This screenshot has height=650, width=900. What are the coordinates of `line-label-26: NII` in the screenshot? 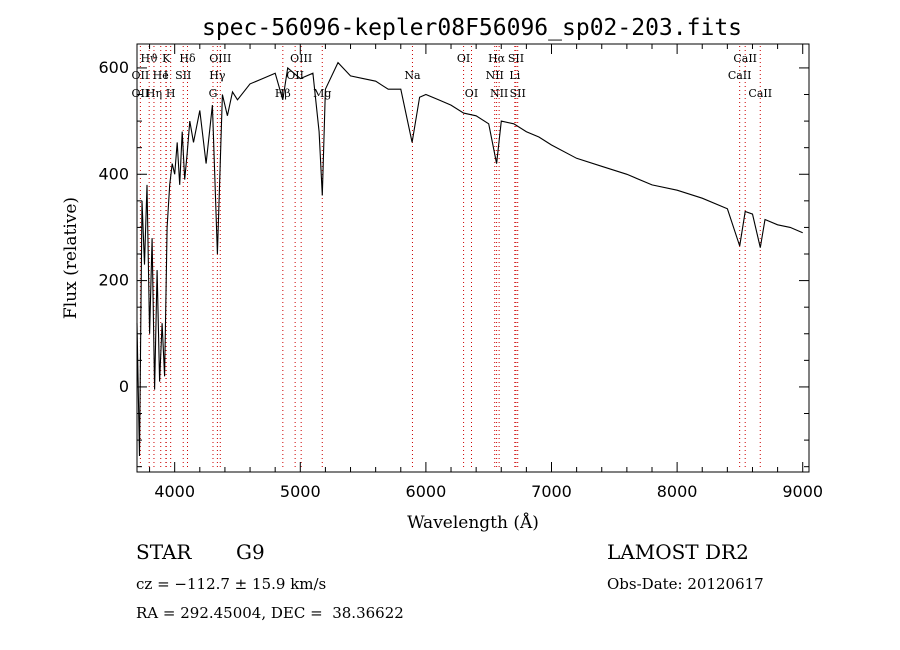 It's located at (499, 93).